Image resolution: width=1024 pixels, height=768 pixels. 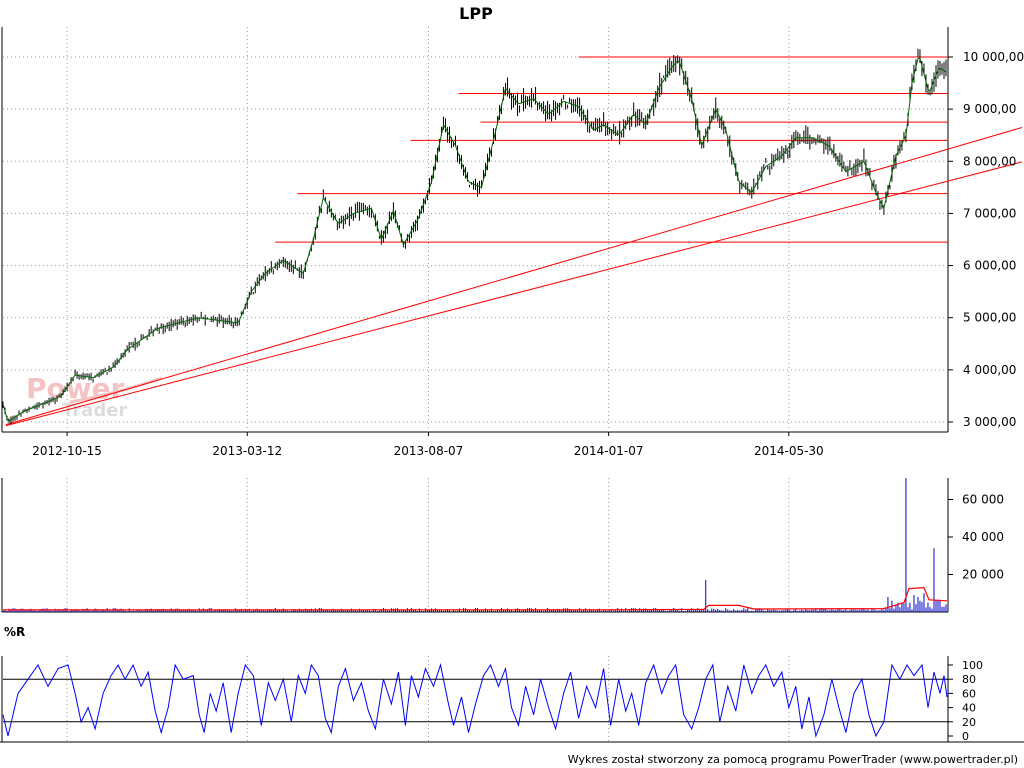 What do you see at coordinates (609, 451) in the screenshot?
I see `x-tick-label: 2014-01-07` at bounding box center [609, 451].